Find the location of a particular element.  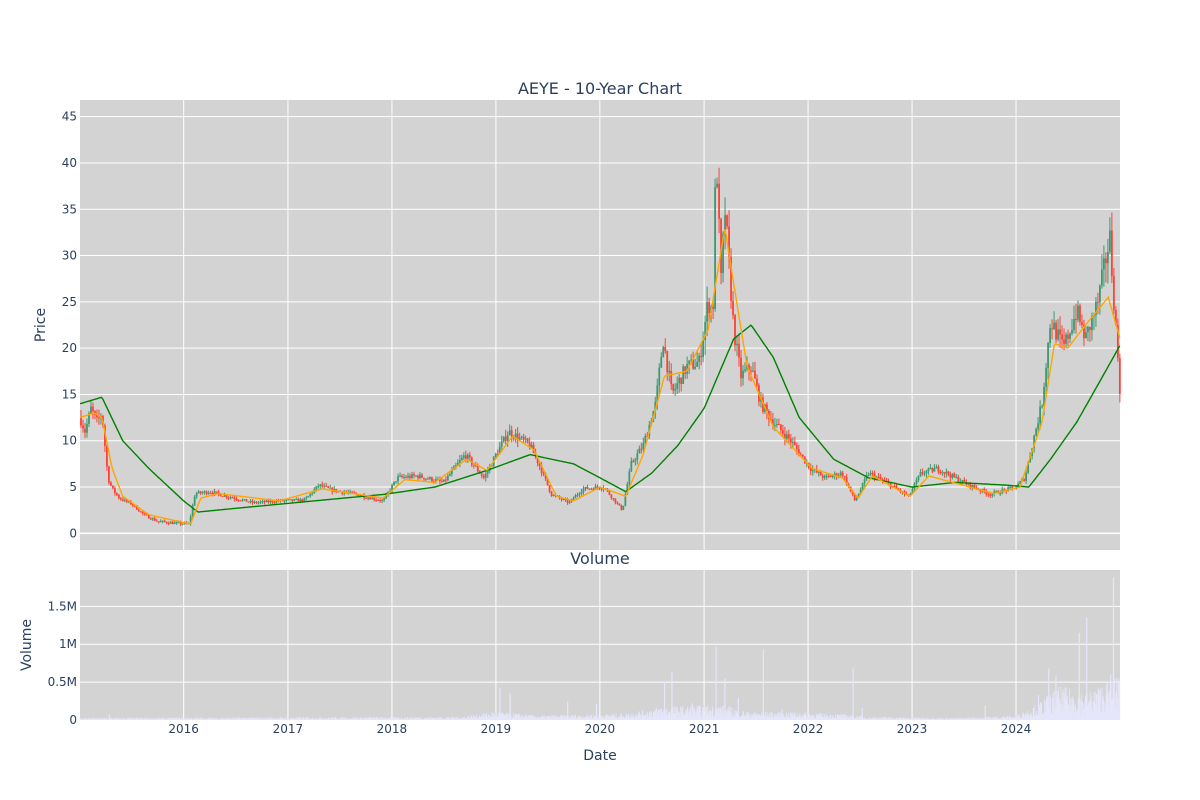

volume-bar-spike is located at coordinates (672, 695).